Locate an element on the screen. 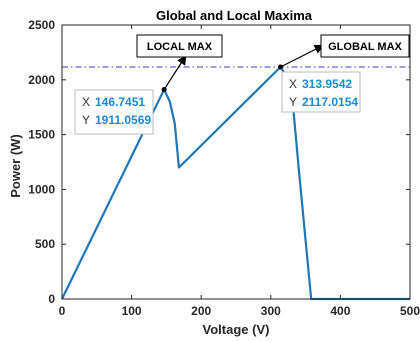 This screenshot has width=420, height=342. y-tick-label: 2000 is located at coordinates (41, 80).